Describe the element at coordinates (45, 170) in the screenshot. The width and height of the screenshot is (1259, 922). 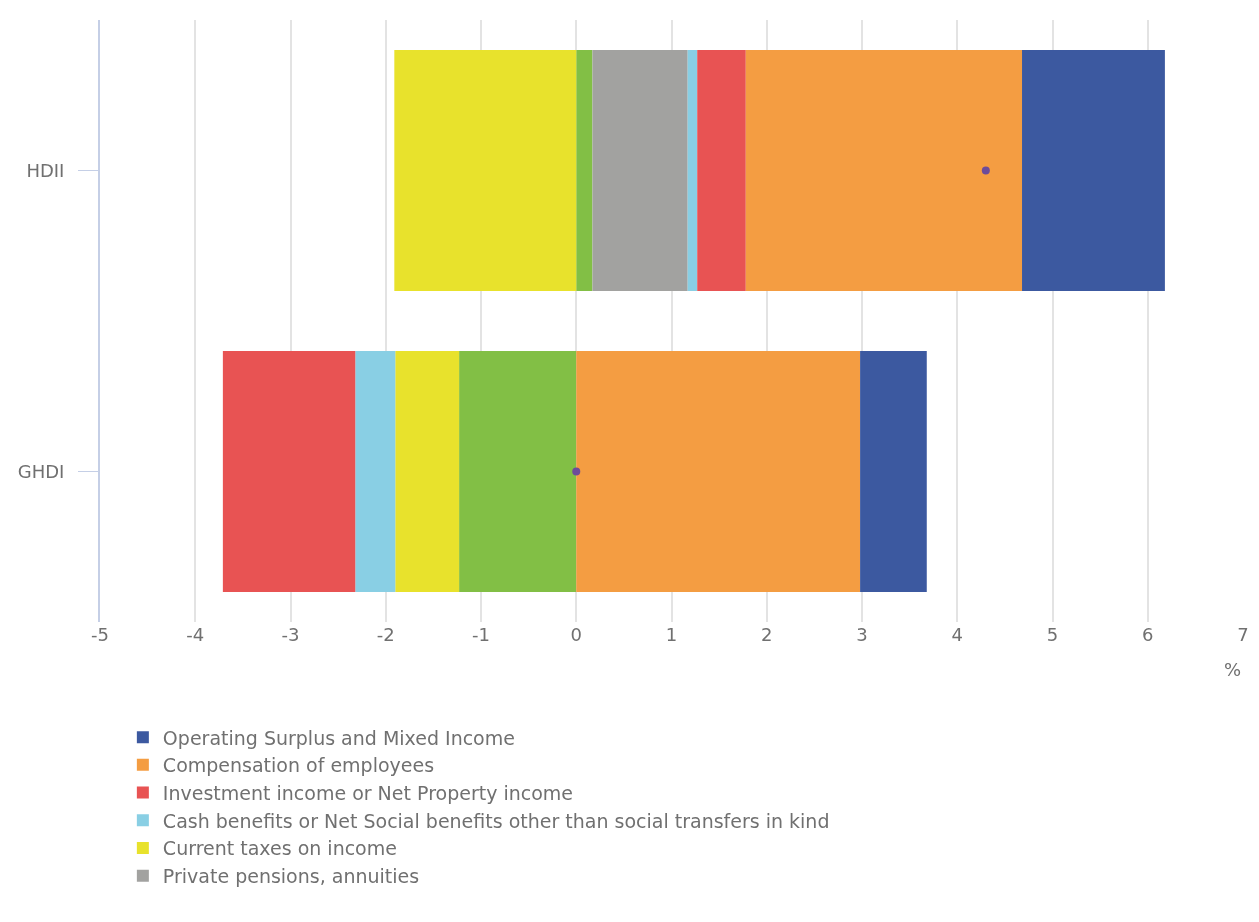
I see `y-tick-label: HDII` at that location.